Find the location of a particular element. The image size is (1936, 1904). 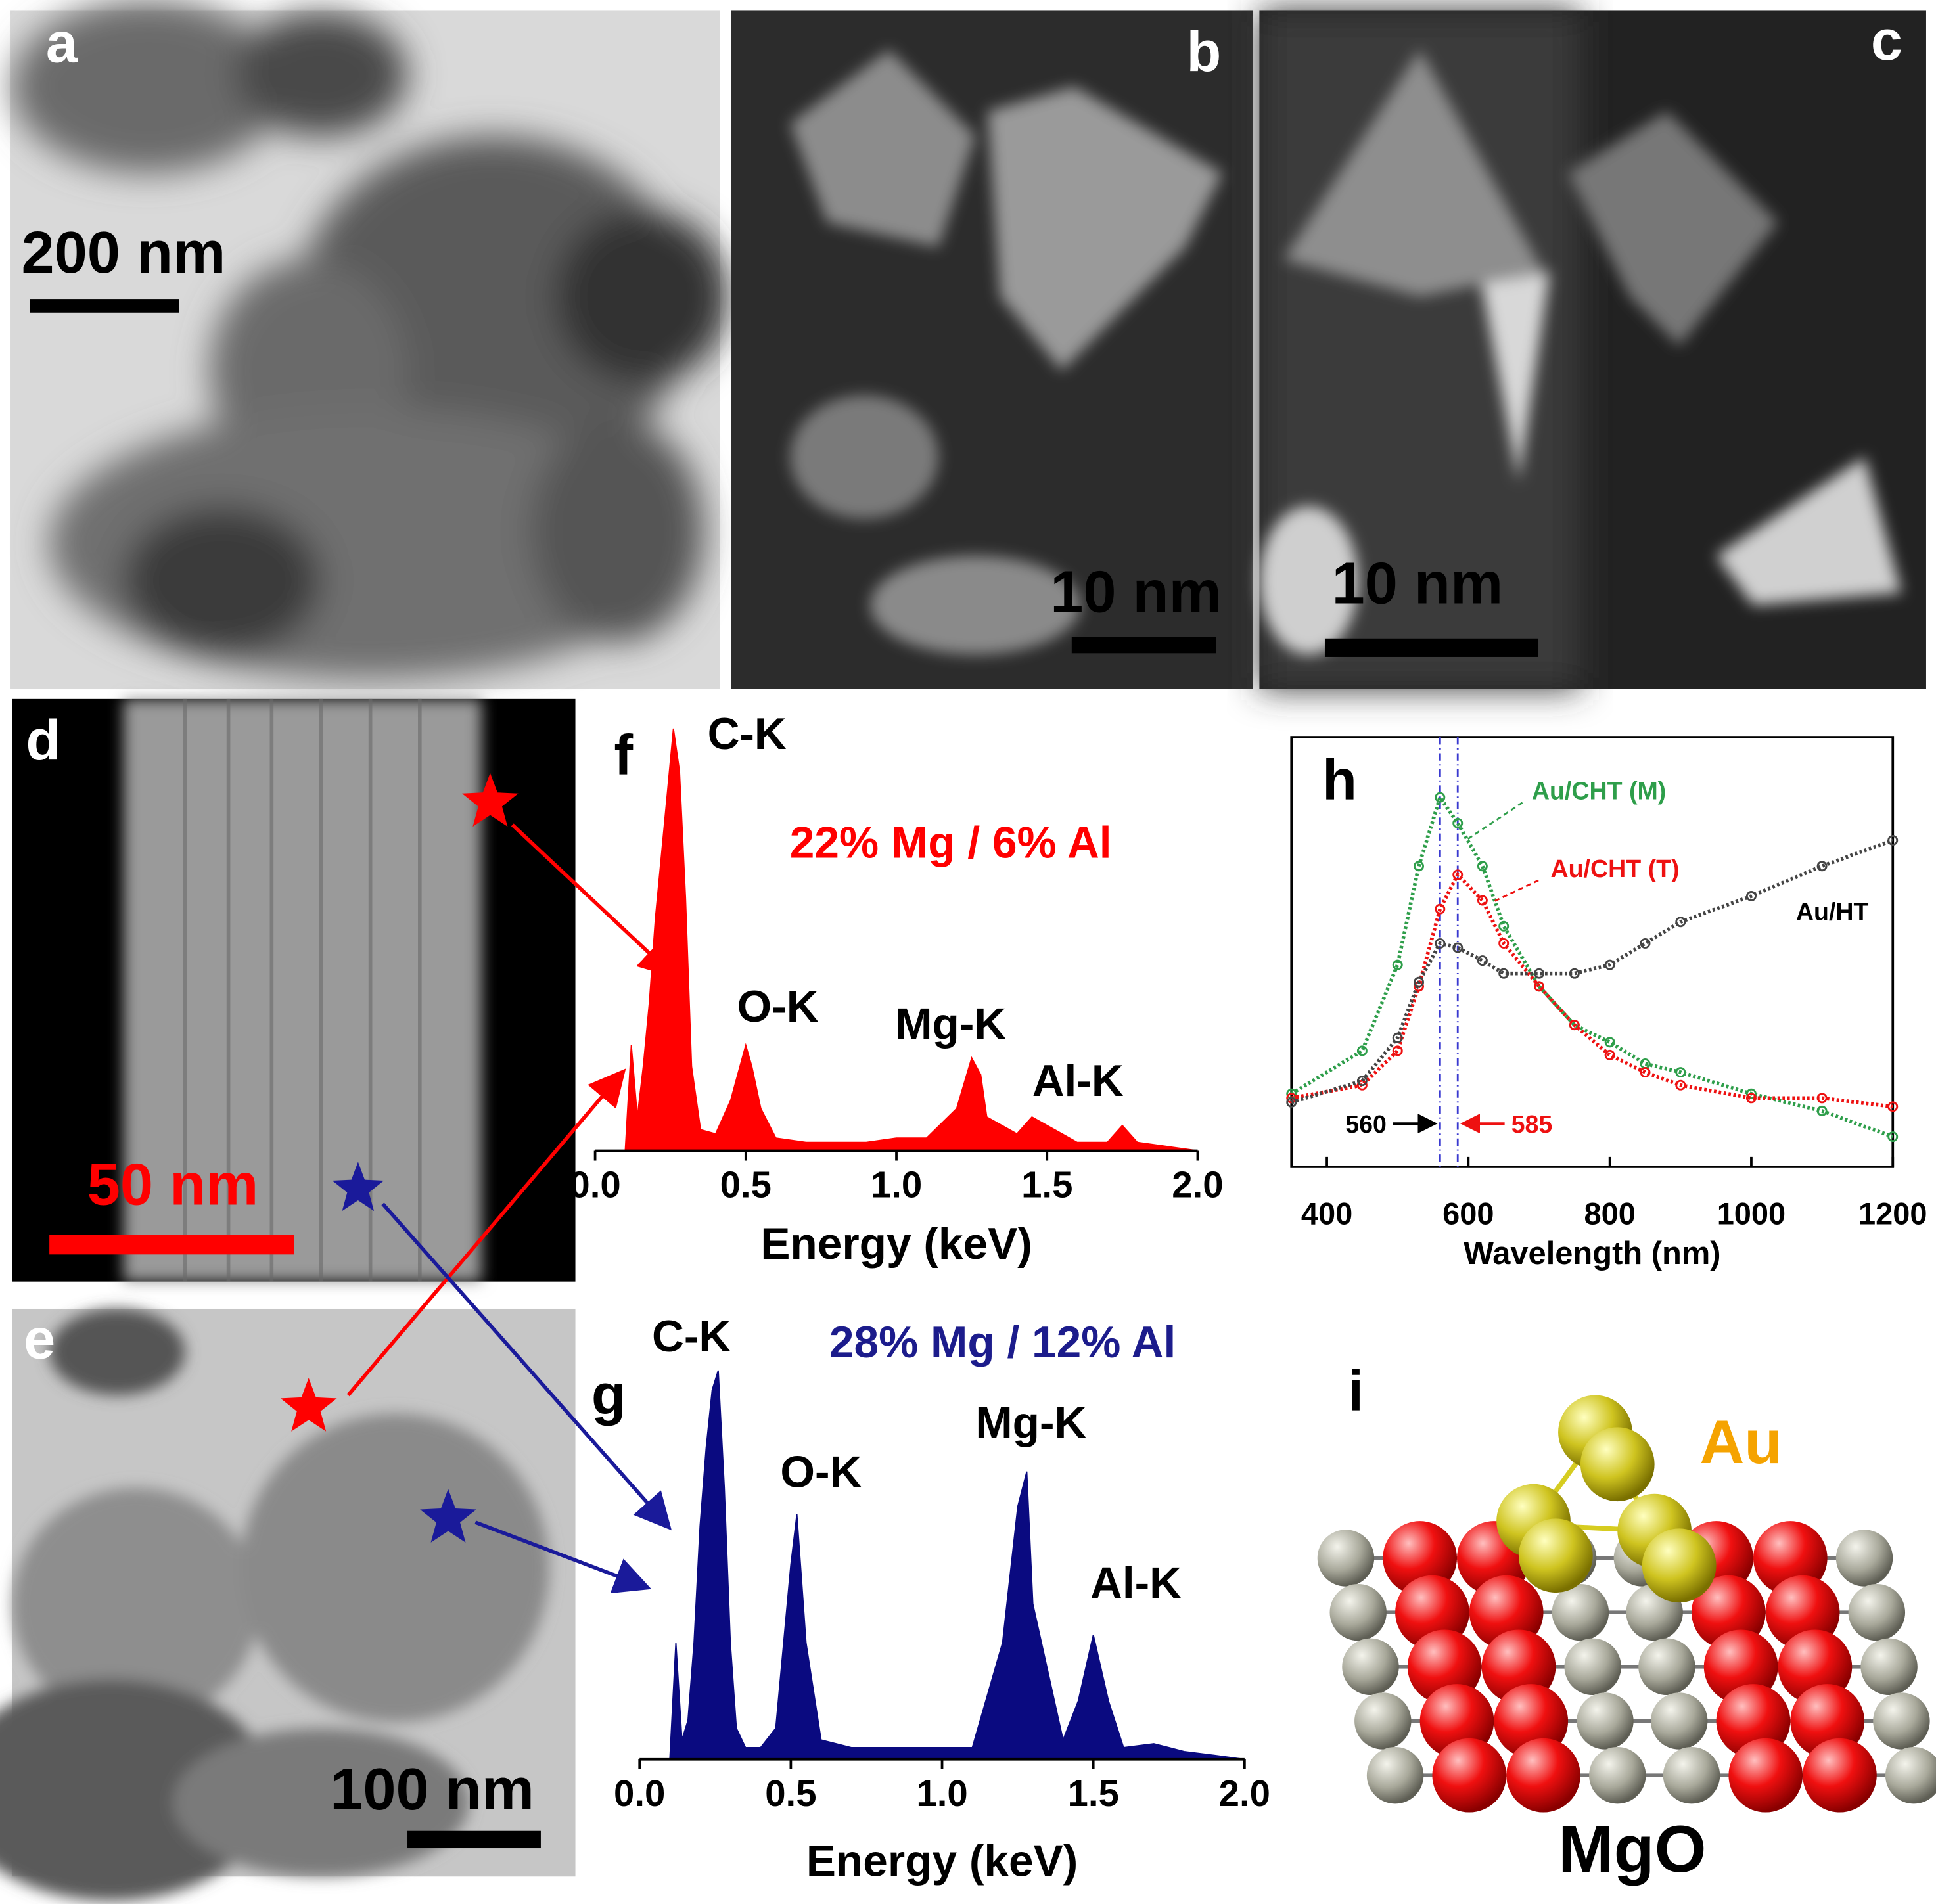

model-label: Au is located at coordinates (1741, 1441).